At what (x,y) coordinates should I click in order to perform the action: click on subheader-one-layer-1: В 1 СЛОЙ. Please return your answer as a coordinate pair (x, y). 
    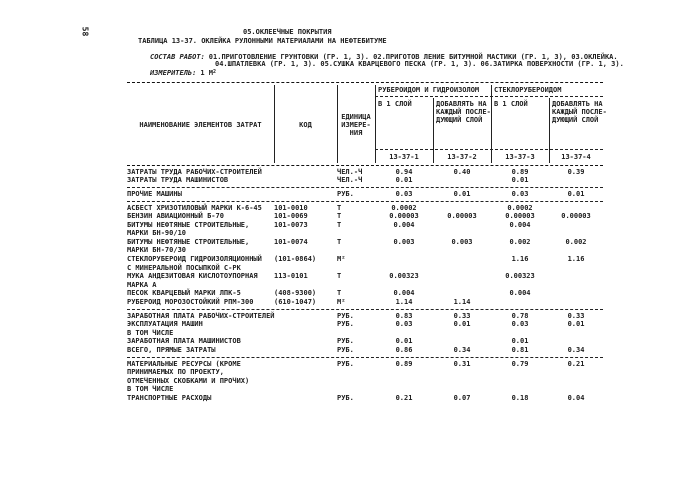
    Looking at the image, I should click on (395, 103).